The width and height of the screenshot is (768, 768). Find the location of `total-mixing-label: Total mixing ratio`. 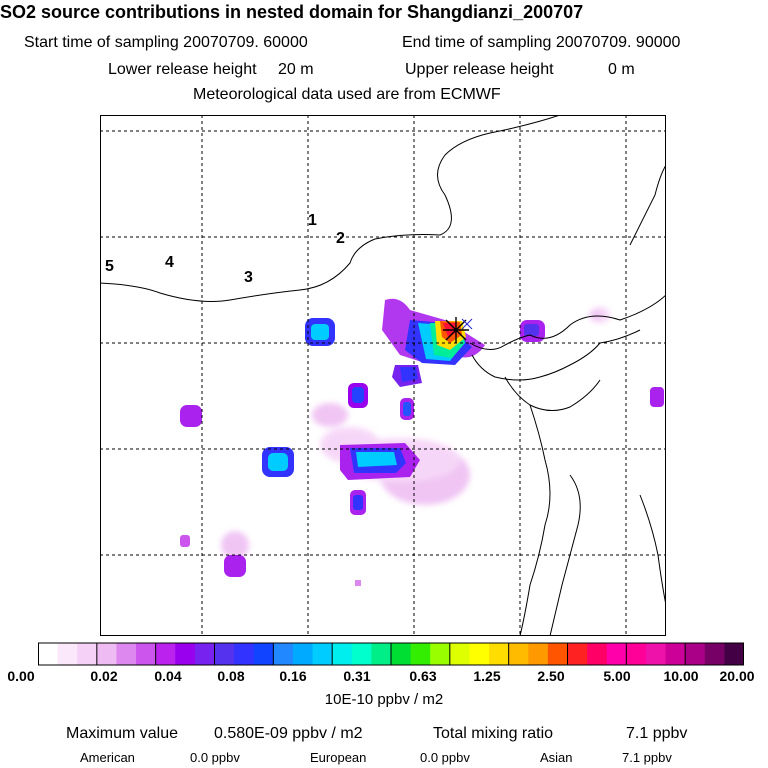

total-mixing-label: Total mixing ratio is located at coordinates (493, 733).